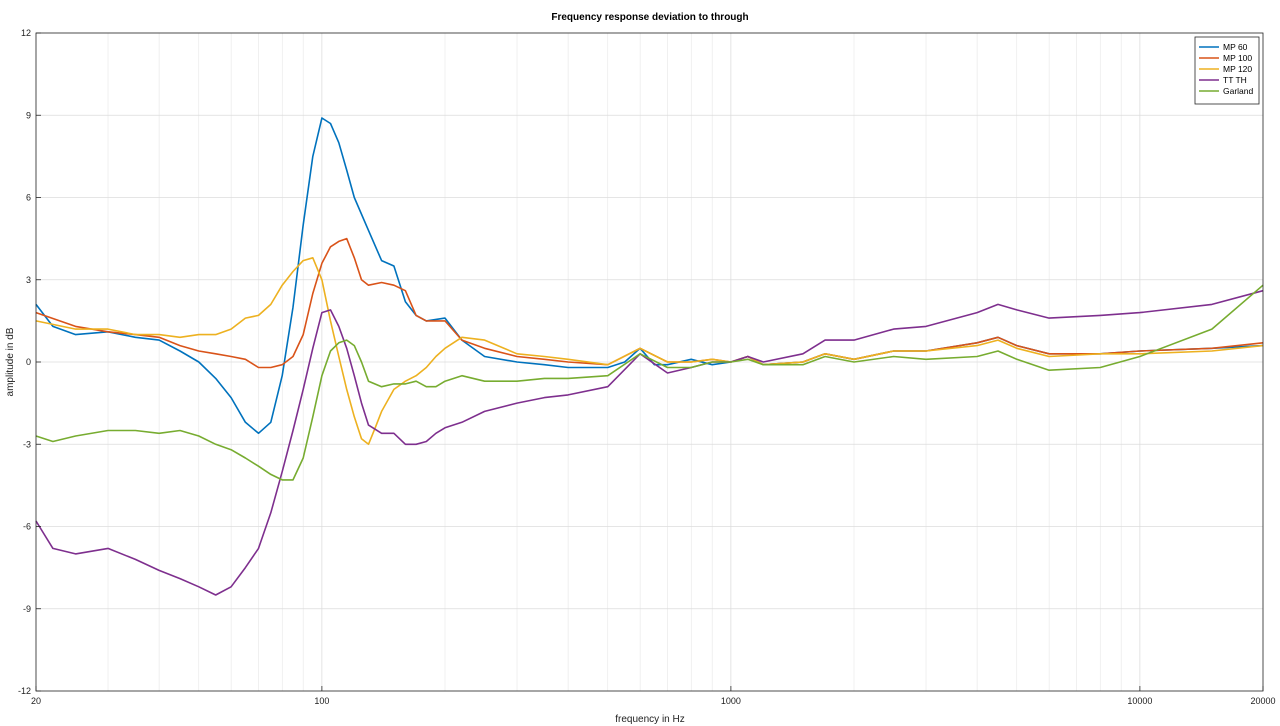 The height and width of the screenshot is (726, 1280). I want to click on y-tick-label: -6, so click(27, 527).